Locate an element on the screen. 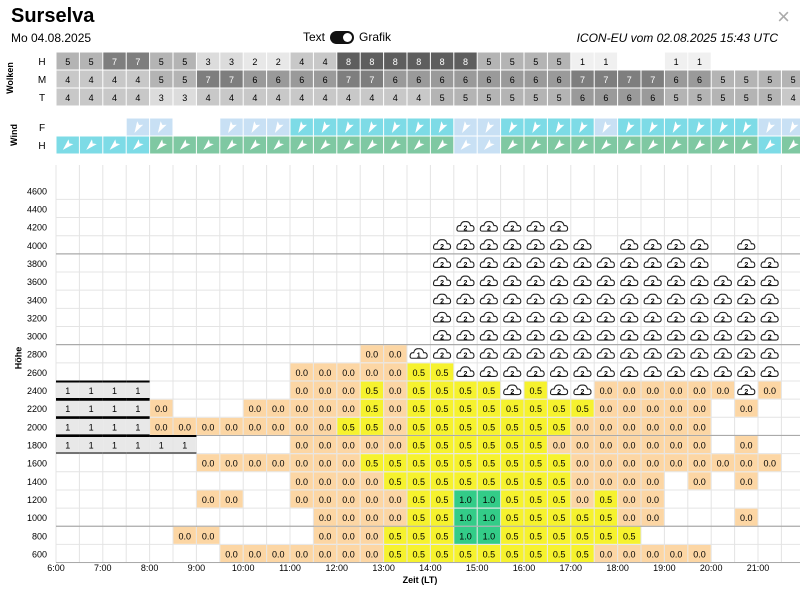  toggle-switch is located at coordinates (342, 37).